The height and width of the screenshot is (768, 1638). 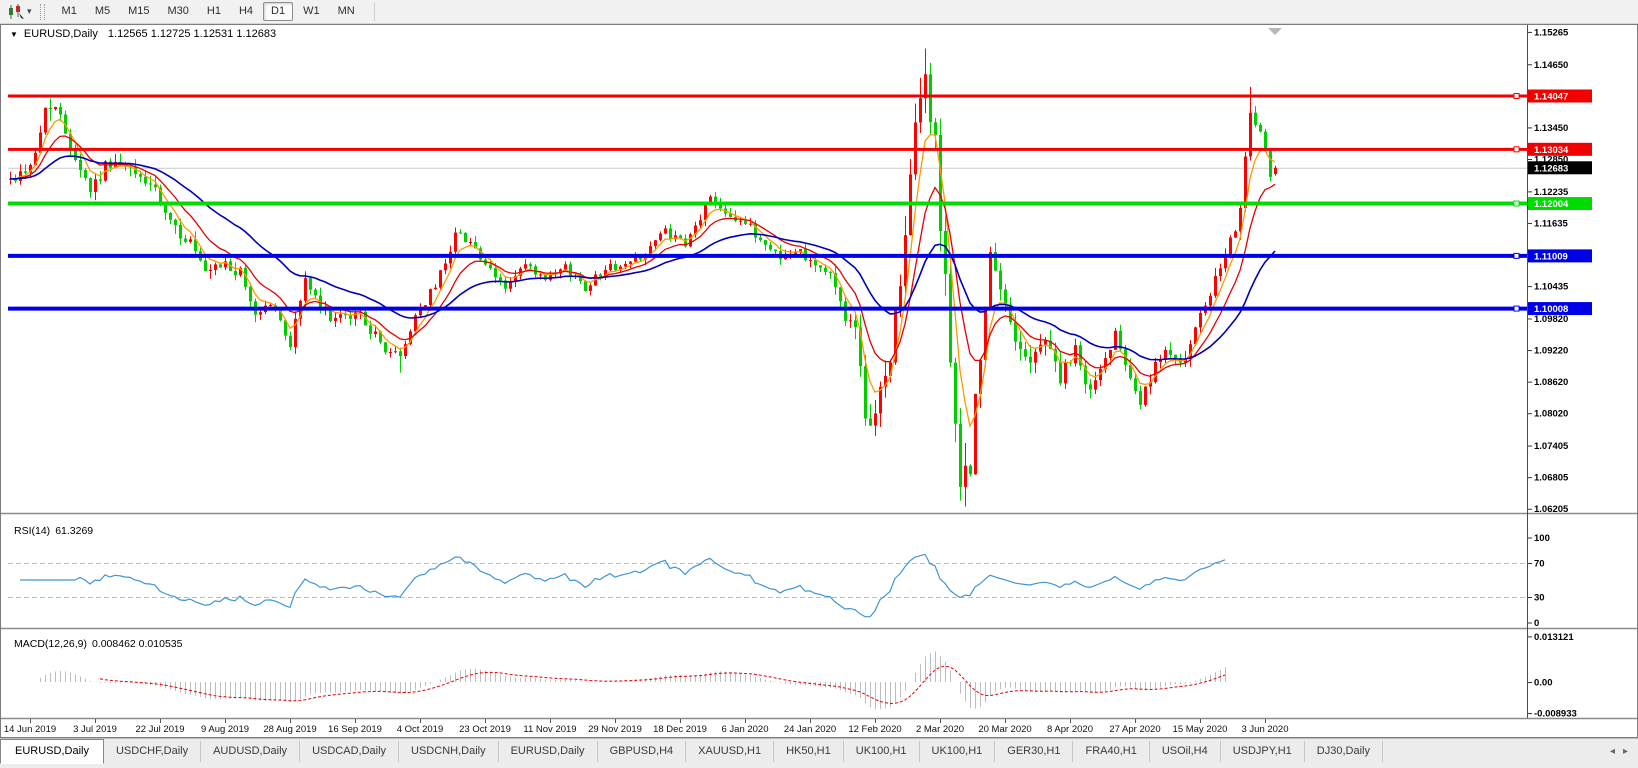 What do you see at coordinates (1551, 319) in the screenshot?
I see `price-tick-label: 1.09820` at bounding box center [1551, 319].